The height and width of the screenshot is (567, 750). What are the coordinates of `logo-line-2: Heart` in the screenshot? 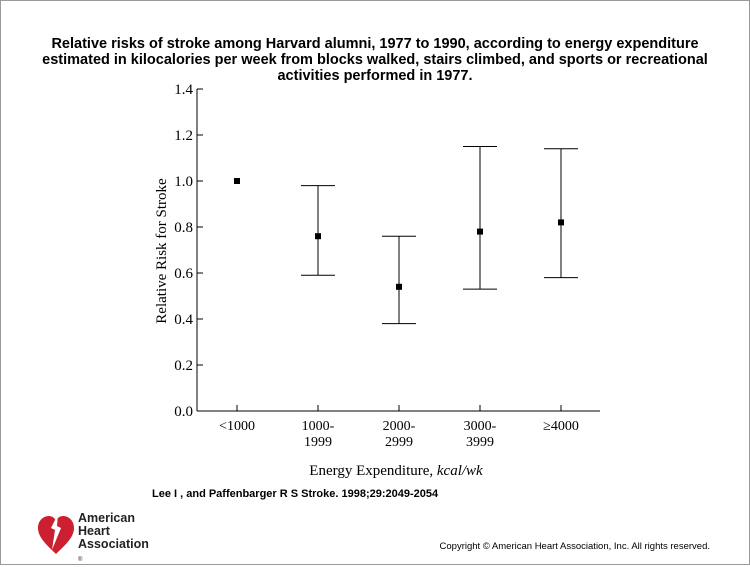 It's located at (94, 531).